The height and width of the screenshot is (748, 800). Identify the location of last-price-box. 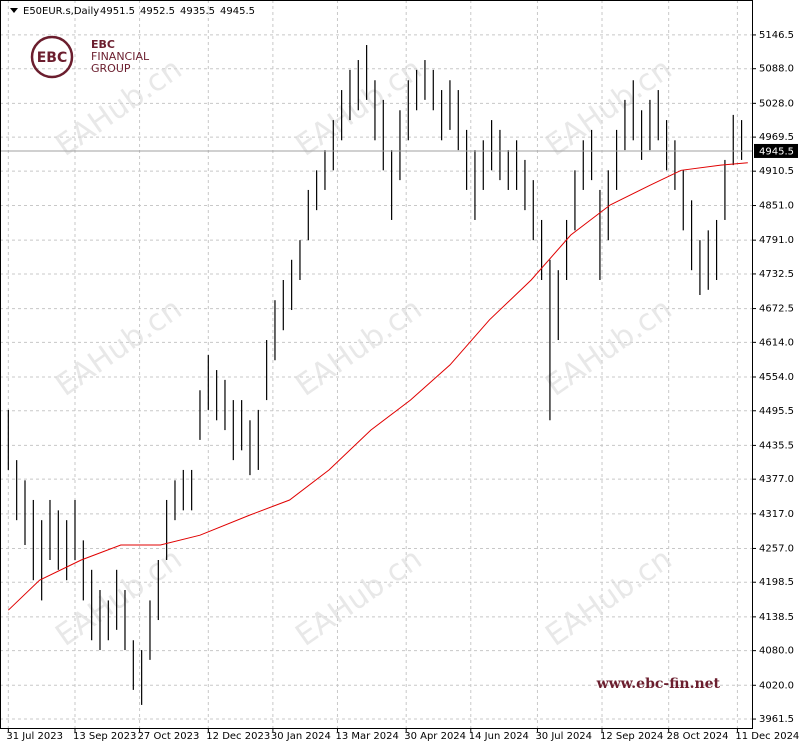
(776, 150).